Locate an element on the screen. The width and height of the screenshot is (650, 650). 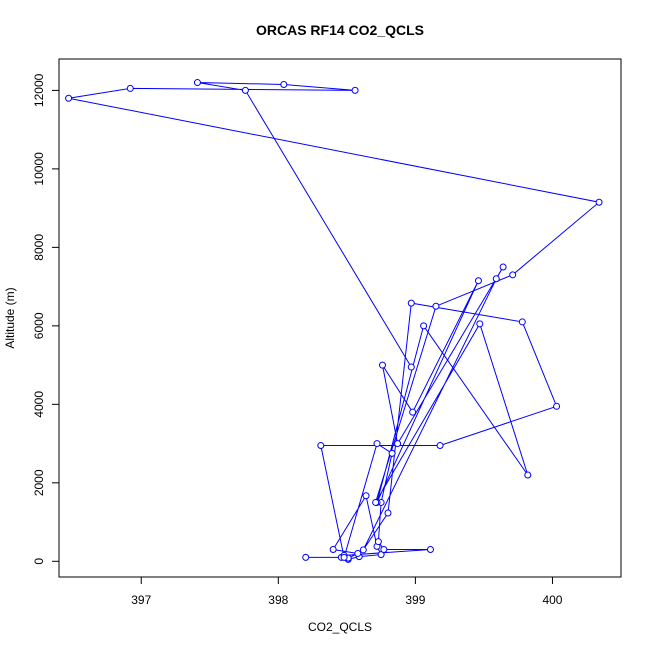
chart-title: ORCAS RF14 CO2_QCLS is located at coordinates (340, 30).